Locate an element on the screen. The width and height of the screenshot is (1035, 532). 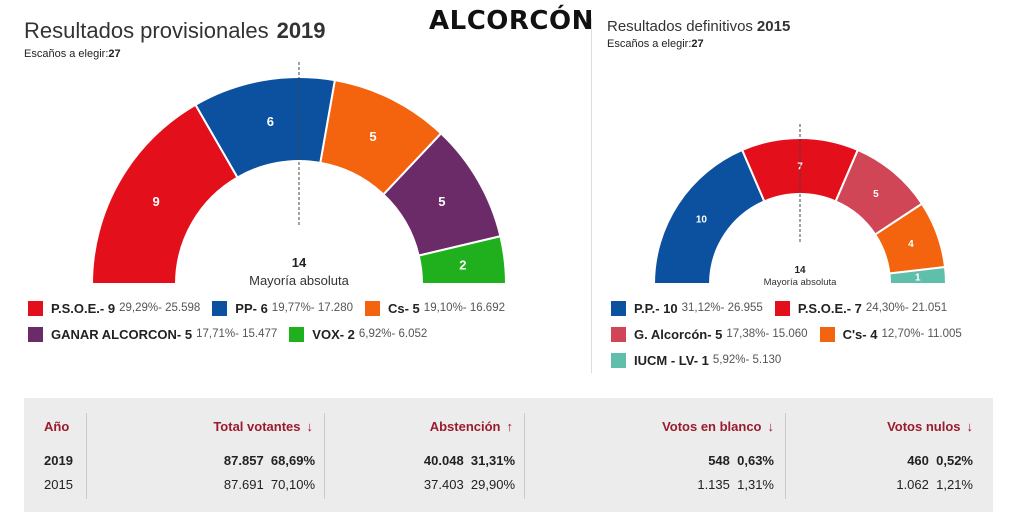
legend-2015-item: G. Alcorcón- 5 17,38%- 15.060 is located at coordinates (709, 334).